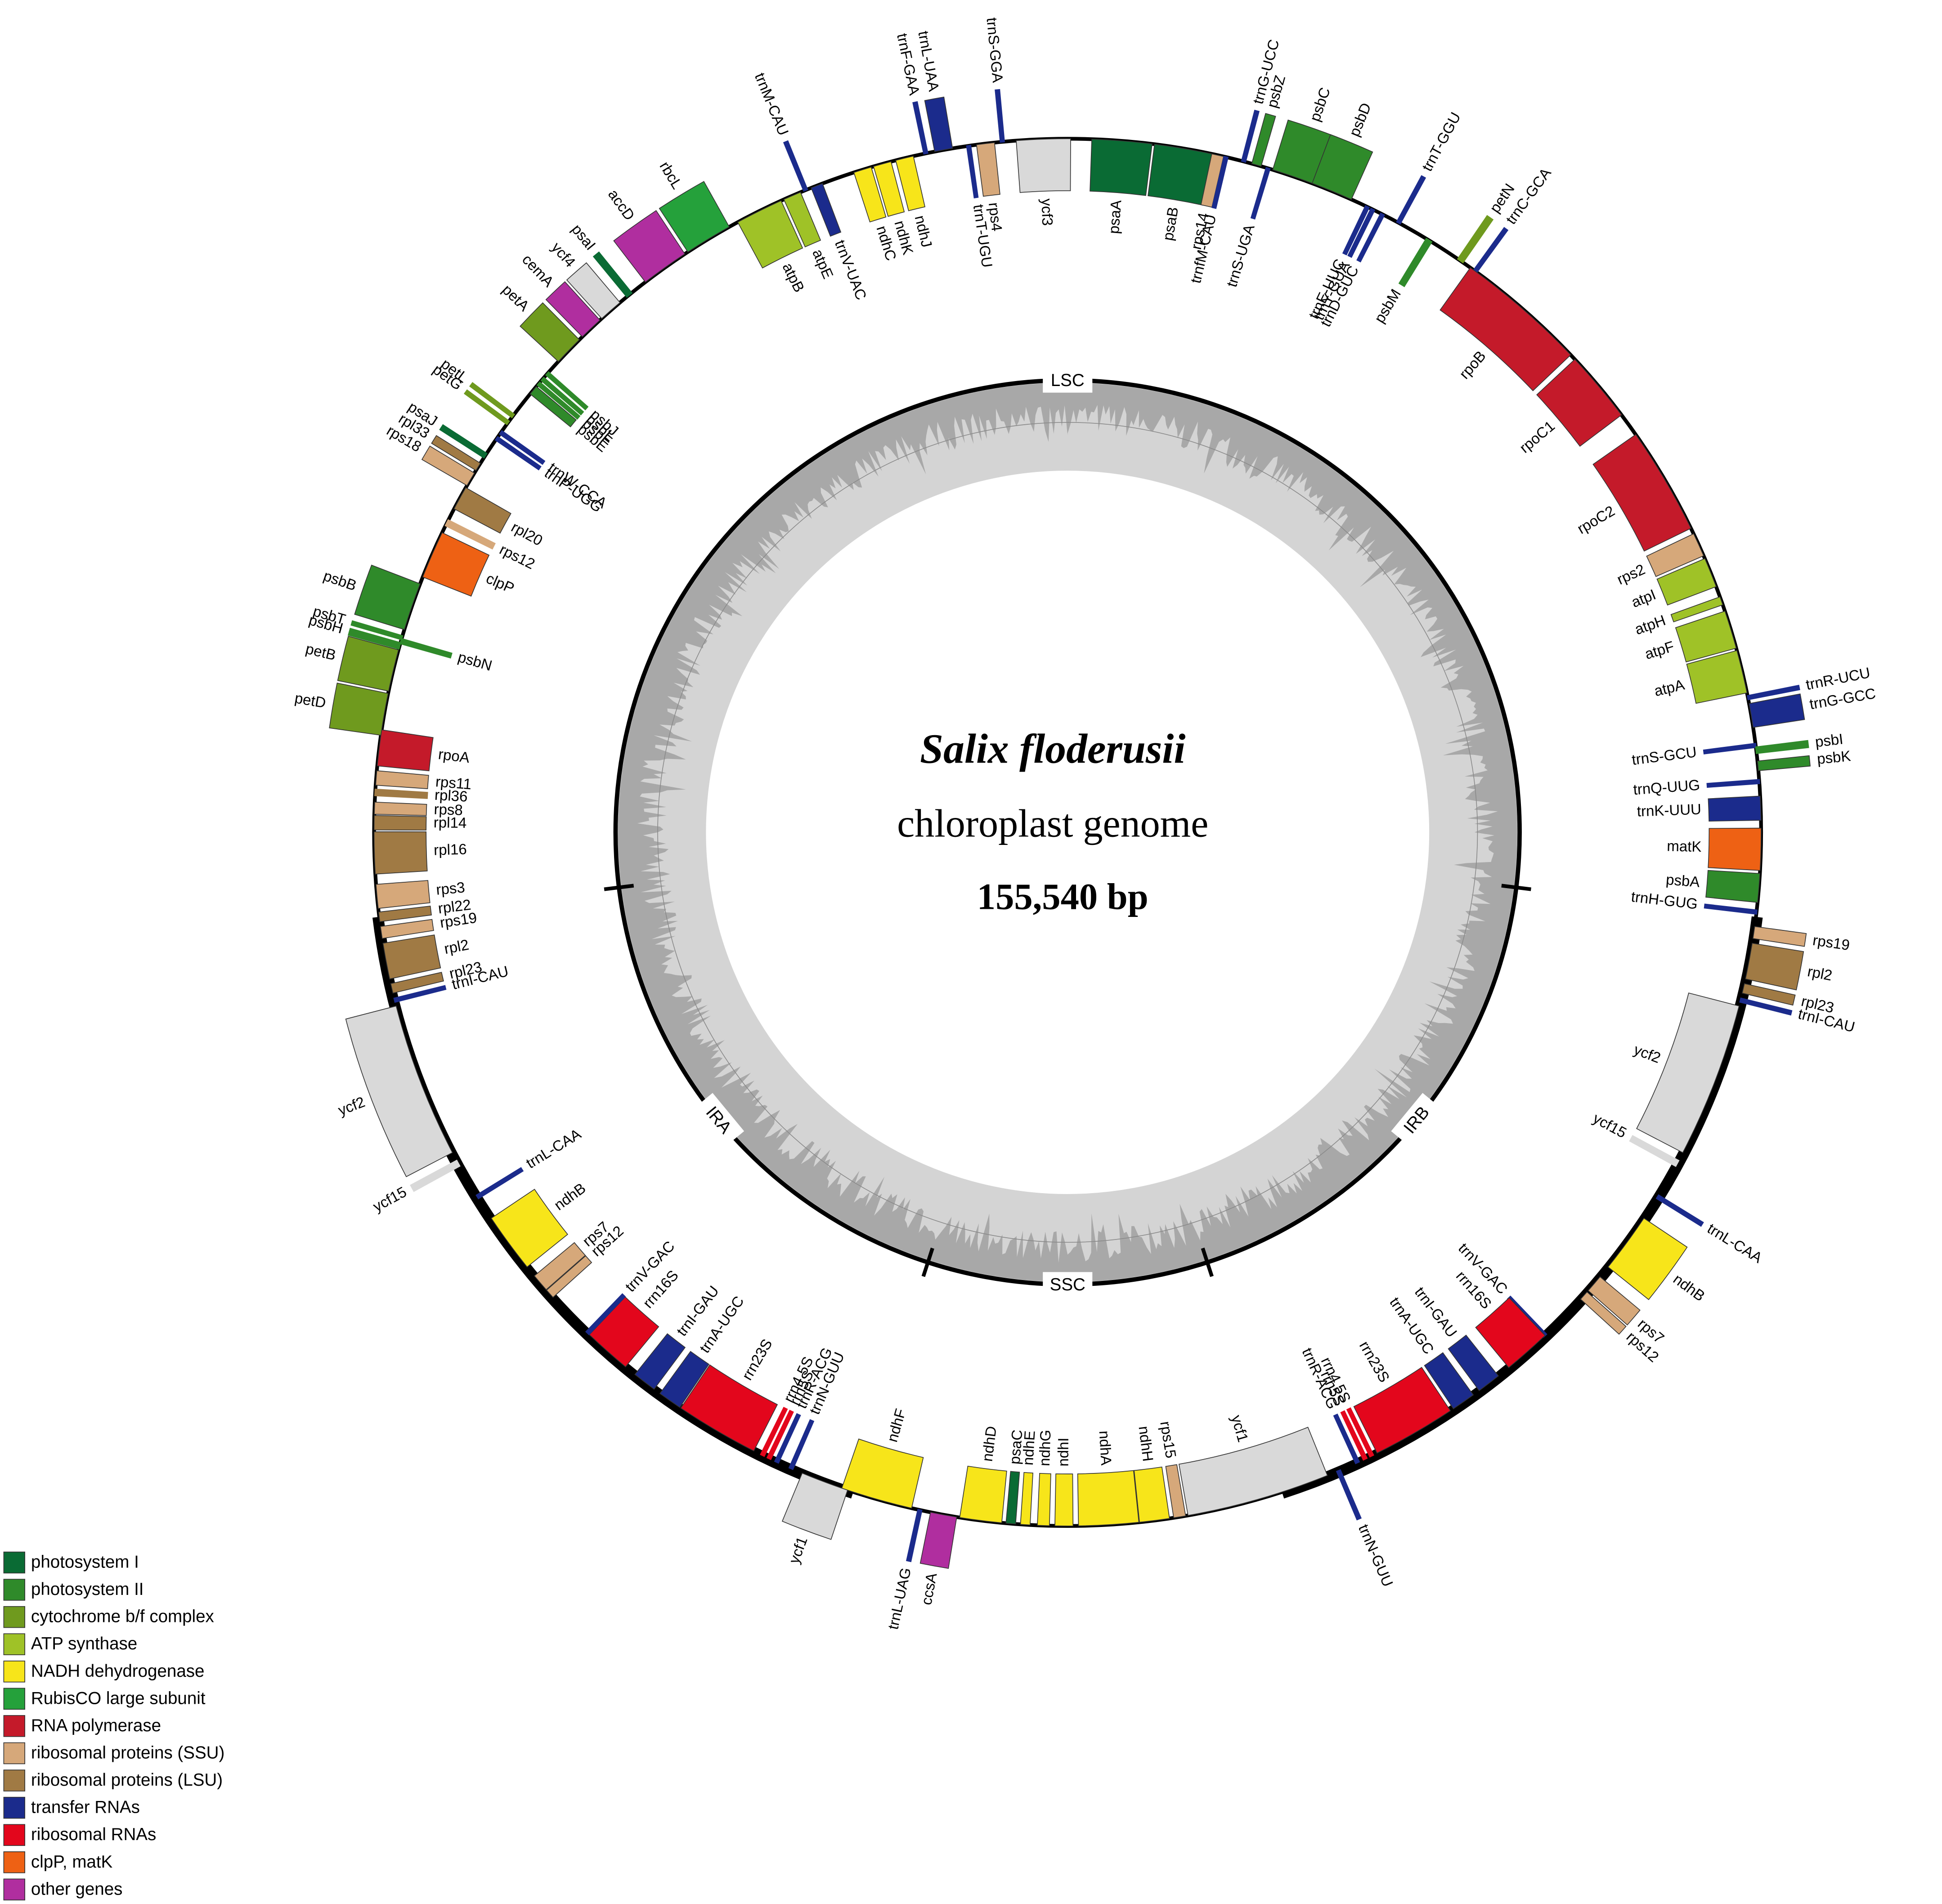 The height and width of the screenshot is (1904, 1942). What do you see at coordinates (995, 50) in the screenshot?
I see `gene-label: trnS-GGA` at bounding box center [995, 50].